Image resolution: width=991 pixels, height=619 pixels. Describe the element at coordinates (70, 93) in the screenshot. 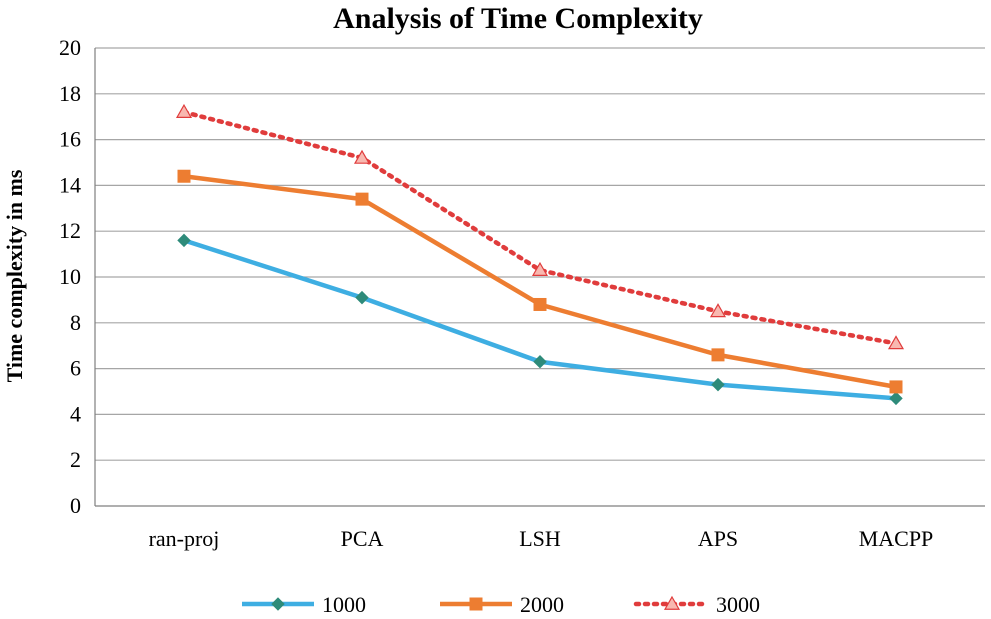

I see `y-tick-label: 18` at that location.